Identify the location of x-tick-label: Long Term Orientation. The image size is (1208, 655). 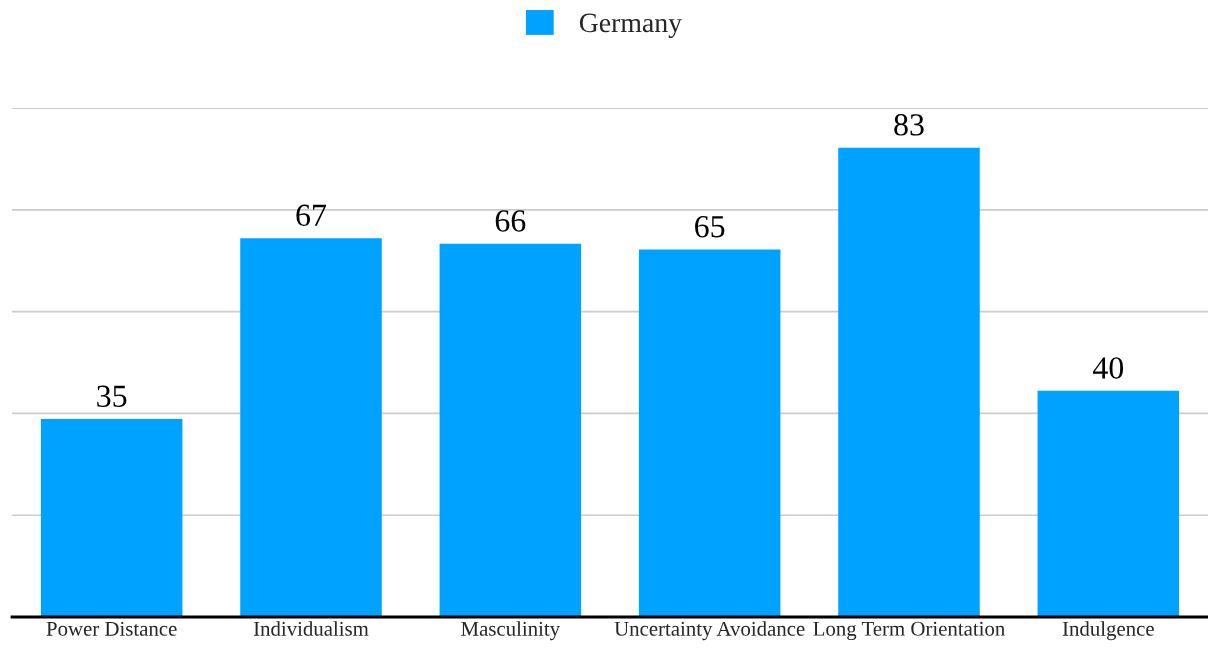
(909, 631).